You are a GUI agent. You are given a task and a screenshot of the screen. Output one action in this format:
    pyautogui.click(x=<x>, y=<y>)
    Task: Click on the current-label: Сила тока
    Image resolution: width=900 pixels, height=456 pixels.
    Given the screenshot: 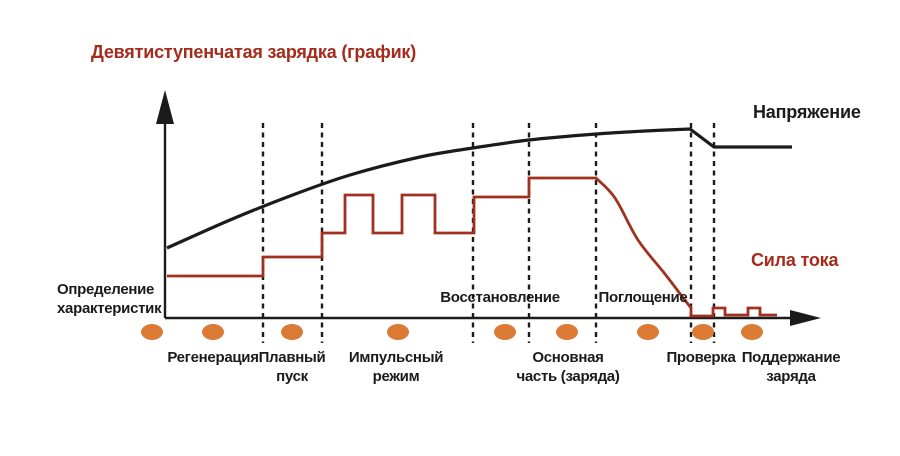 What is the action you would take?
    pyautogui.click(x=795, y=260)
    